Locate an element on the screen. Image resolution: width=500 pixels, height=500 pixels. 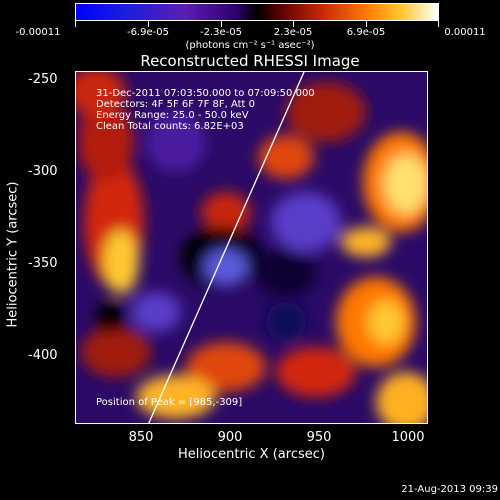
info-clean-counts: Clean Total counts: 6.82E+03 is located at coordinates (170, 126).